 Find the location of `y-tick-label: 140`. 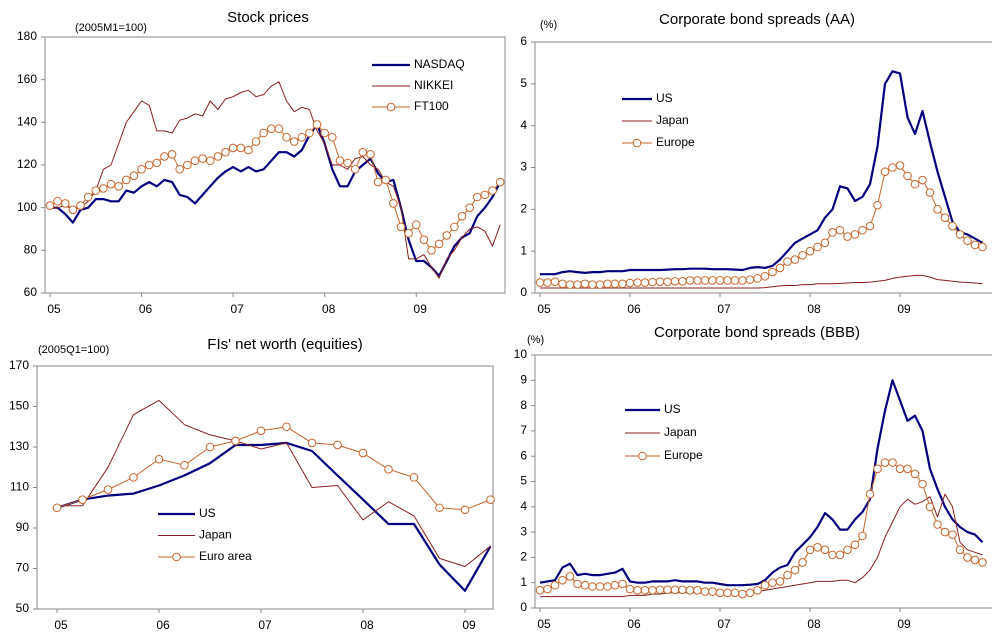

y-tick-label: 140 is located at coordinates (27, 122).